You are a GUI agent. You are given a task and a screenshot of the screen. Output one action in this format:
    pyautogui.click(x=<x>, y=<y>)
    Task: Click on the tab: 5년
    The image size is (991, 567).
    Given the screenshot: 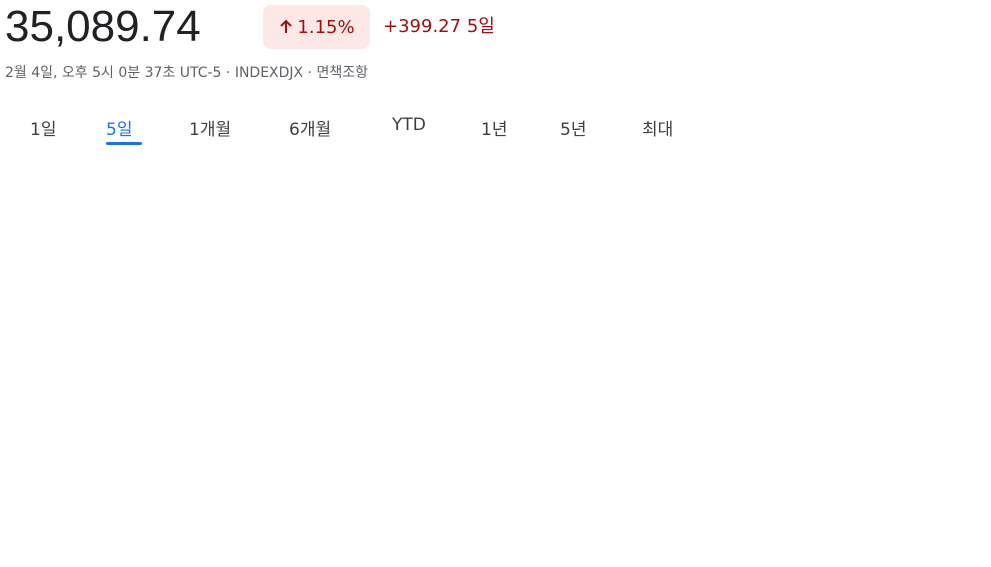 What is the action you would take?
    pyautogui.click(x=573, y=130)
    